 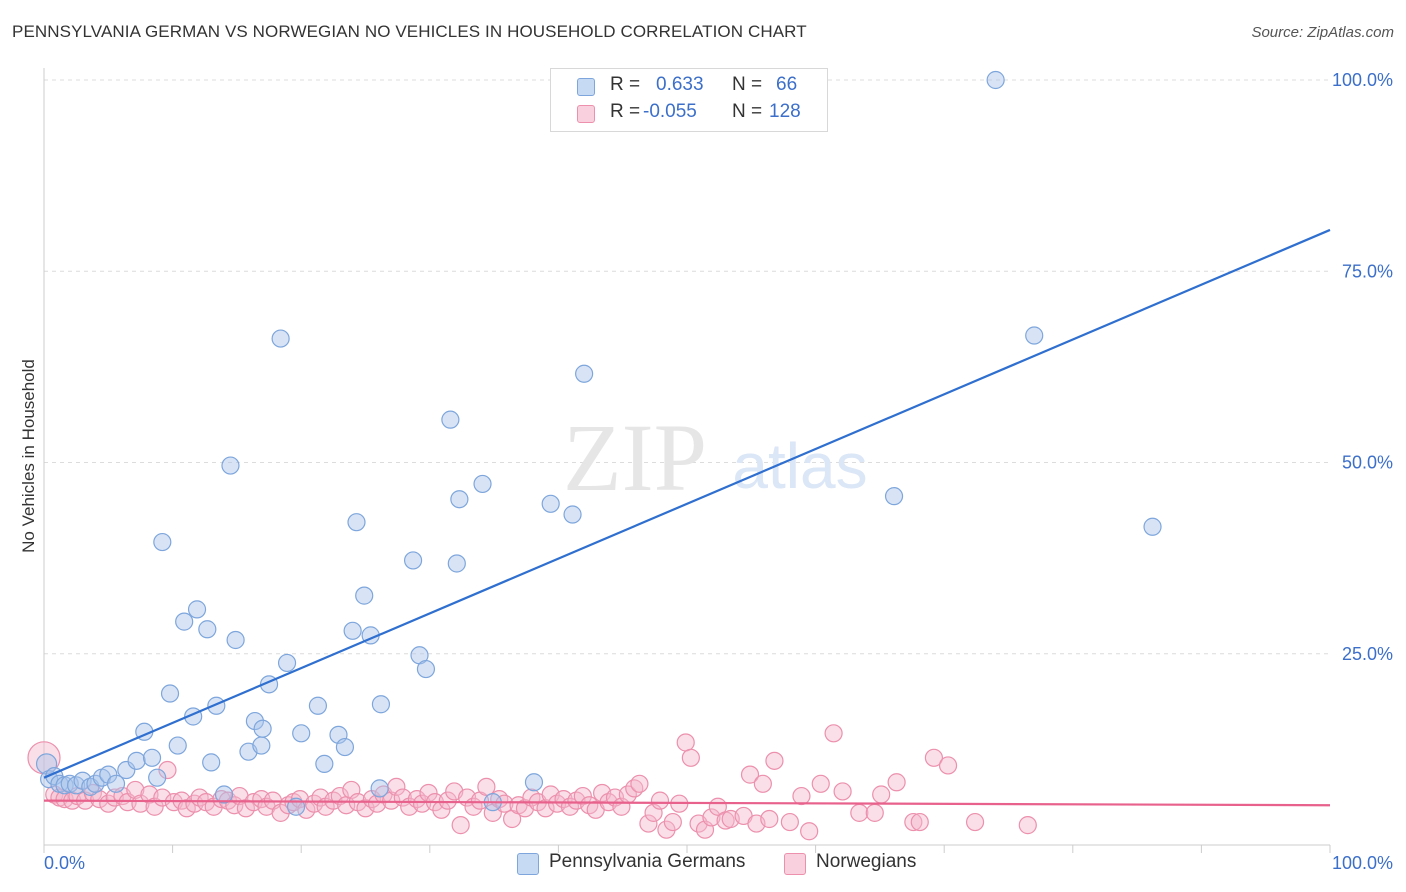 I want to click on legend-n-value: 128, so click(x=785, y=111).